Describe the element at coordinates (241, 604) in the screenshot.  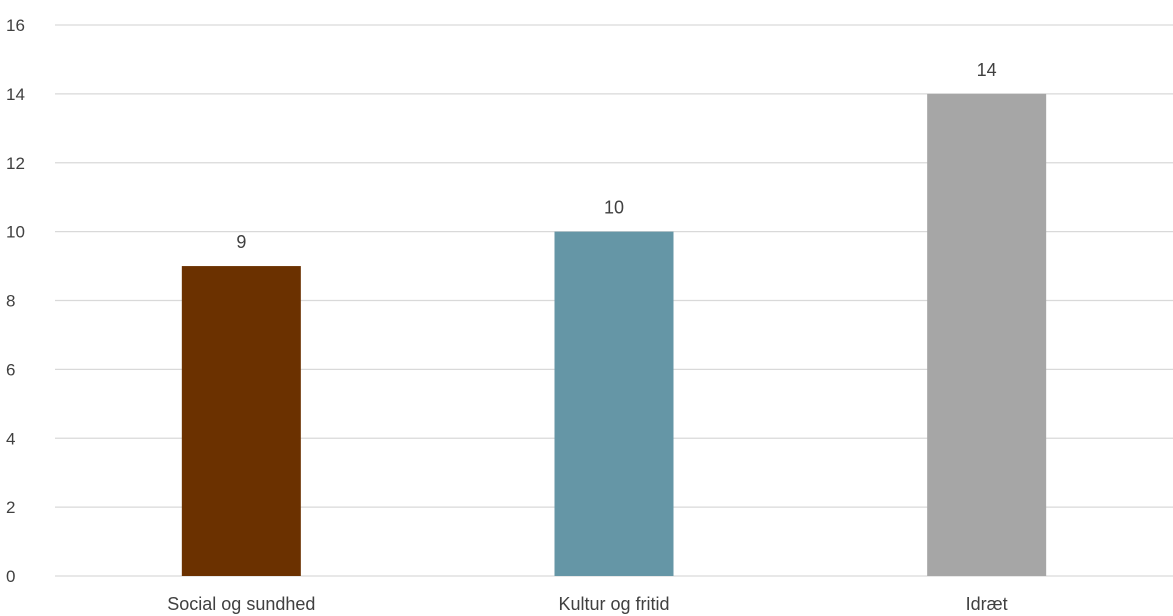
I see `category-label: Social og sundhed` at that location.